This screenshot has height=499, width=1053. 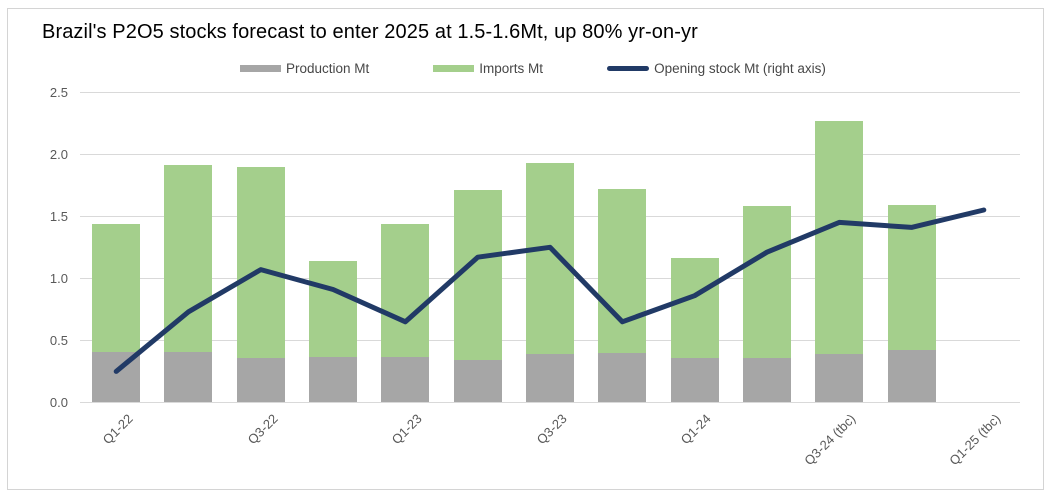 I want to click on legend-label: Imports Mt, so click(x=511, y=68).